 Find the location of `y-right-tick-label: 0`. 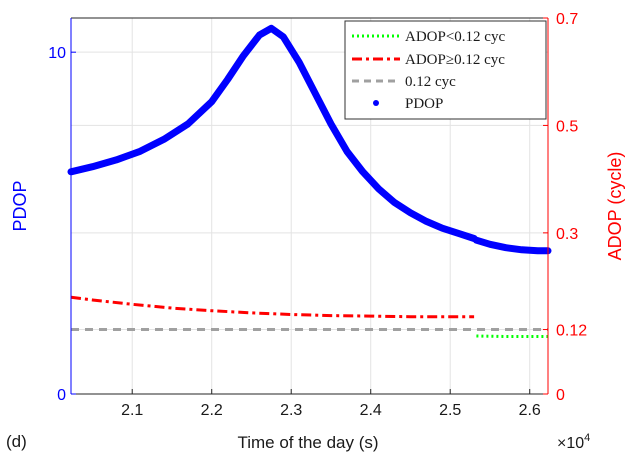

y-right-tick-label: 0 is located at coordinates (560, 395).